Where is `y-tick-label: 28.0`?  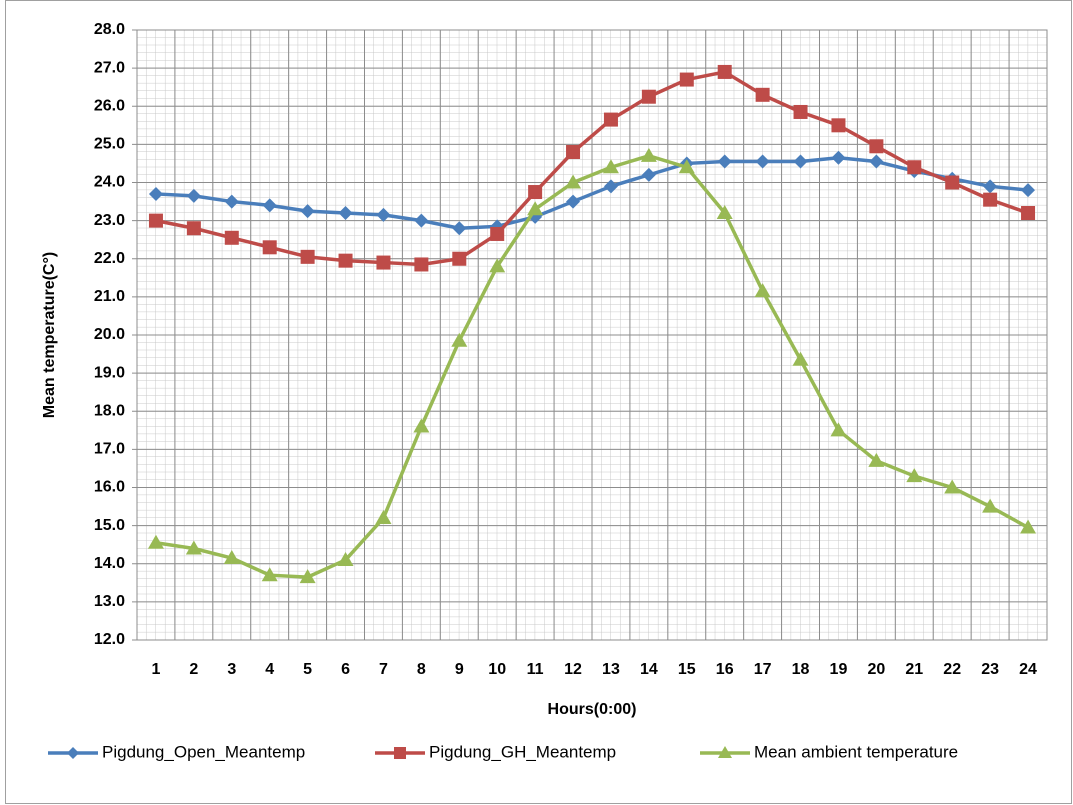
y-tick-label: 28.0 is located at coordinates (109, 29).